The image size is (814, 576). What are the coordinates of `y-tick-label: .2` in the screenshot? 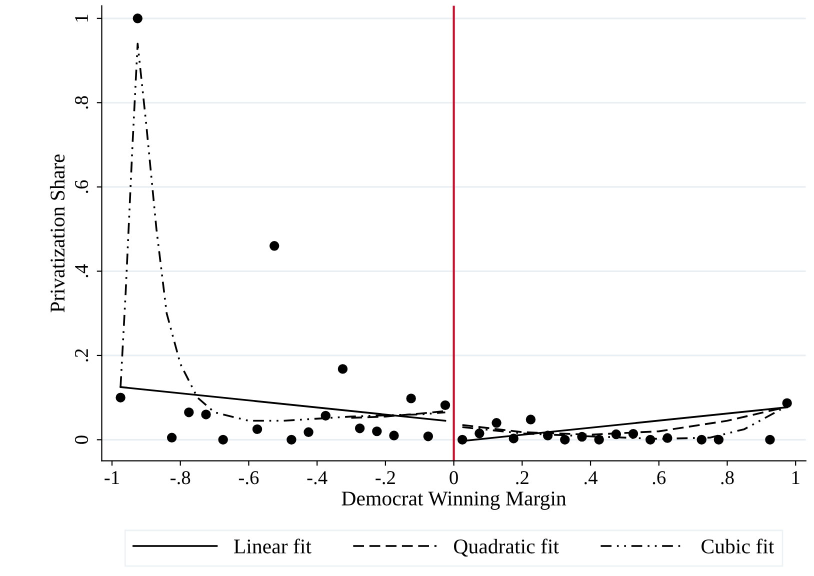 It's located at (81, 355).